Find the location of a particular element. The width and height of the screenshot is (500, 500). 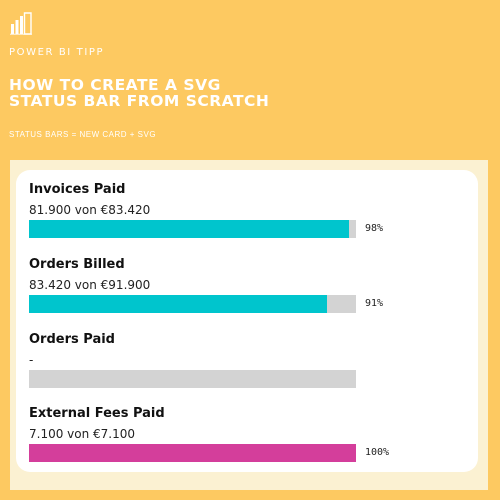

status-item-value: 7.100 von €7.100 is located at coordinates (82, 434).